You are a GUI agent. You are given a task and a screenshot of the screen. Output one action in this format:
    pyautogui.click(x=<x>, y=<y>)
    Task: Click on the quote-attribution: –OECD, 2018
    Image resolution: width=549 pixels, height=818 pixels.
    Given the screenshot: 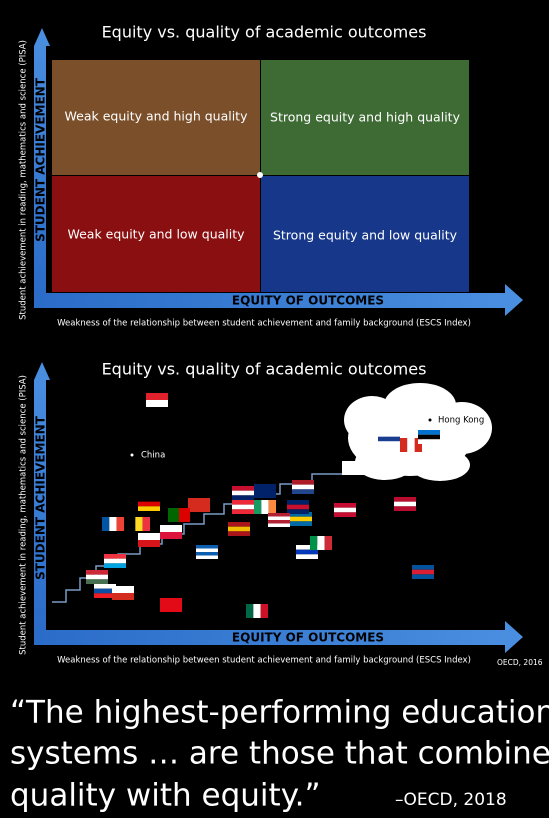 What is the action you would take?
    pyautogui.click(x=451, y=800)
    